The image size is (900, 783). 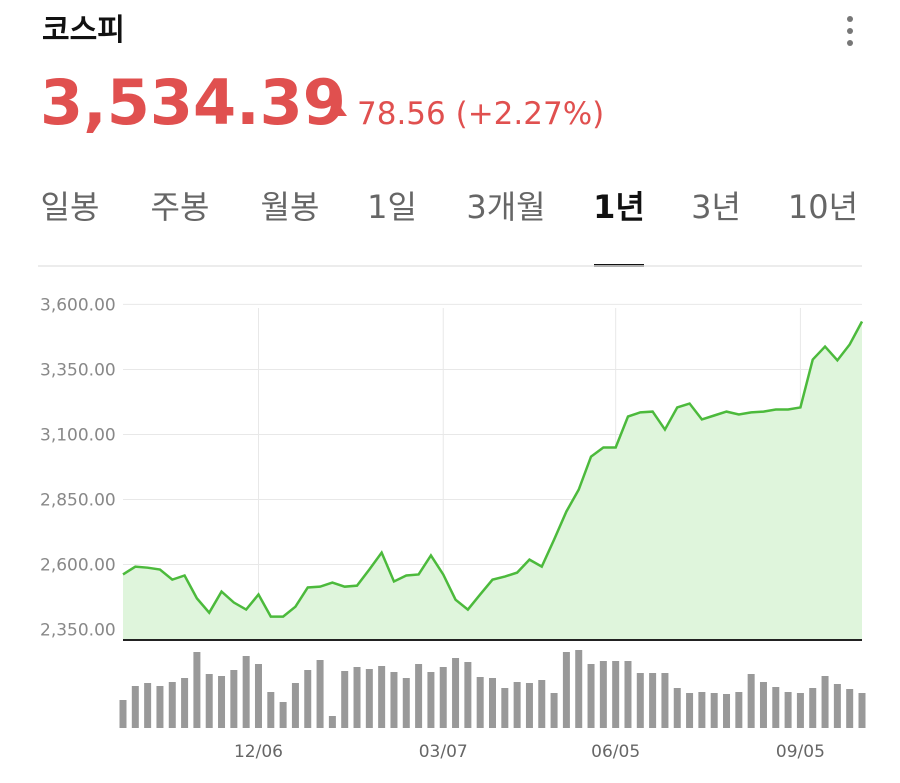 What do you see at coordinates (443, 752) in the screenshot?
I see `x-tick-label: 03/07` at bounding box center [443, 752].